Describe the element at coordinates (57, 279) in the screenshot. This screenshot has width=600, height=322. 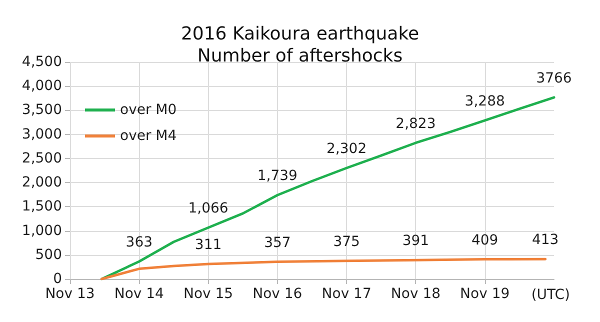
I see `y-tick-label: 0` at that location.